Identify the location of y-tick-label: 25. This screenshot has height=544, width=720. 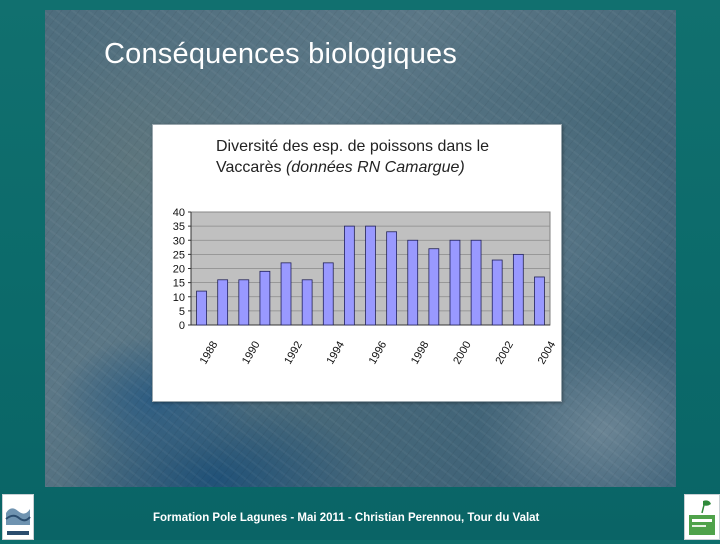
(179, 255).